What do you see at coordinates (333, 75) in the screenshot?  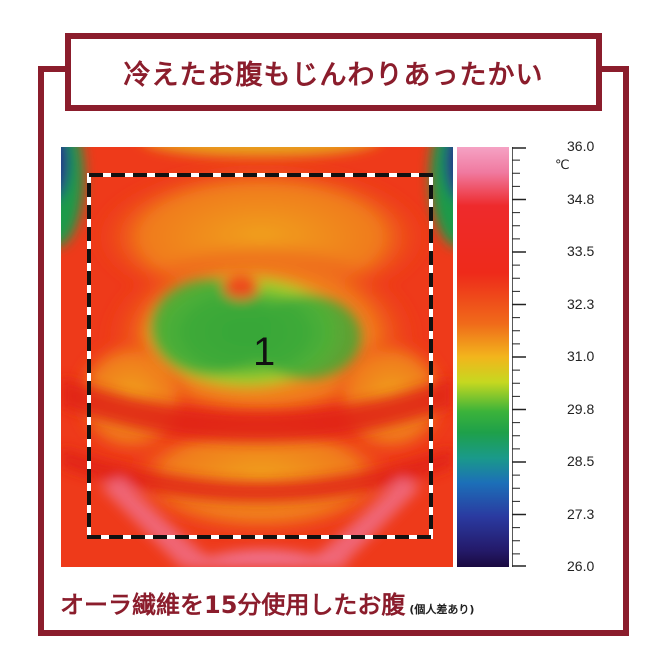 I see `page-title: 冷えたお腹もじんわりあったかい` at bounding box center [333, 75].